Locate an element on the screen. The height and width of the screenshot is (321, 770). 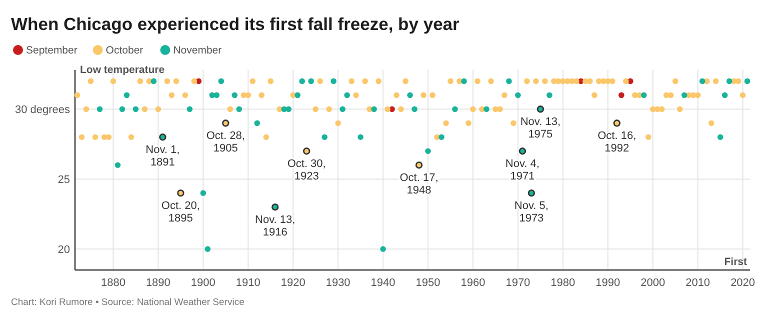
x-tick-label: 1880 is located at coordinates (113, 283).